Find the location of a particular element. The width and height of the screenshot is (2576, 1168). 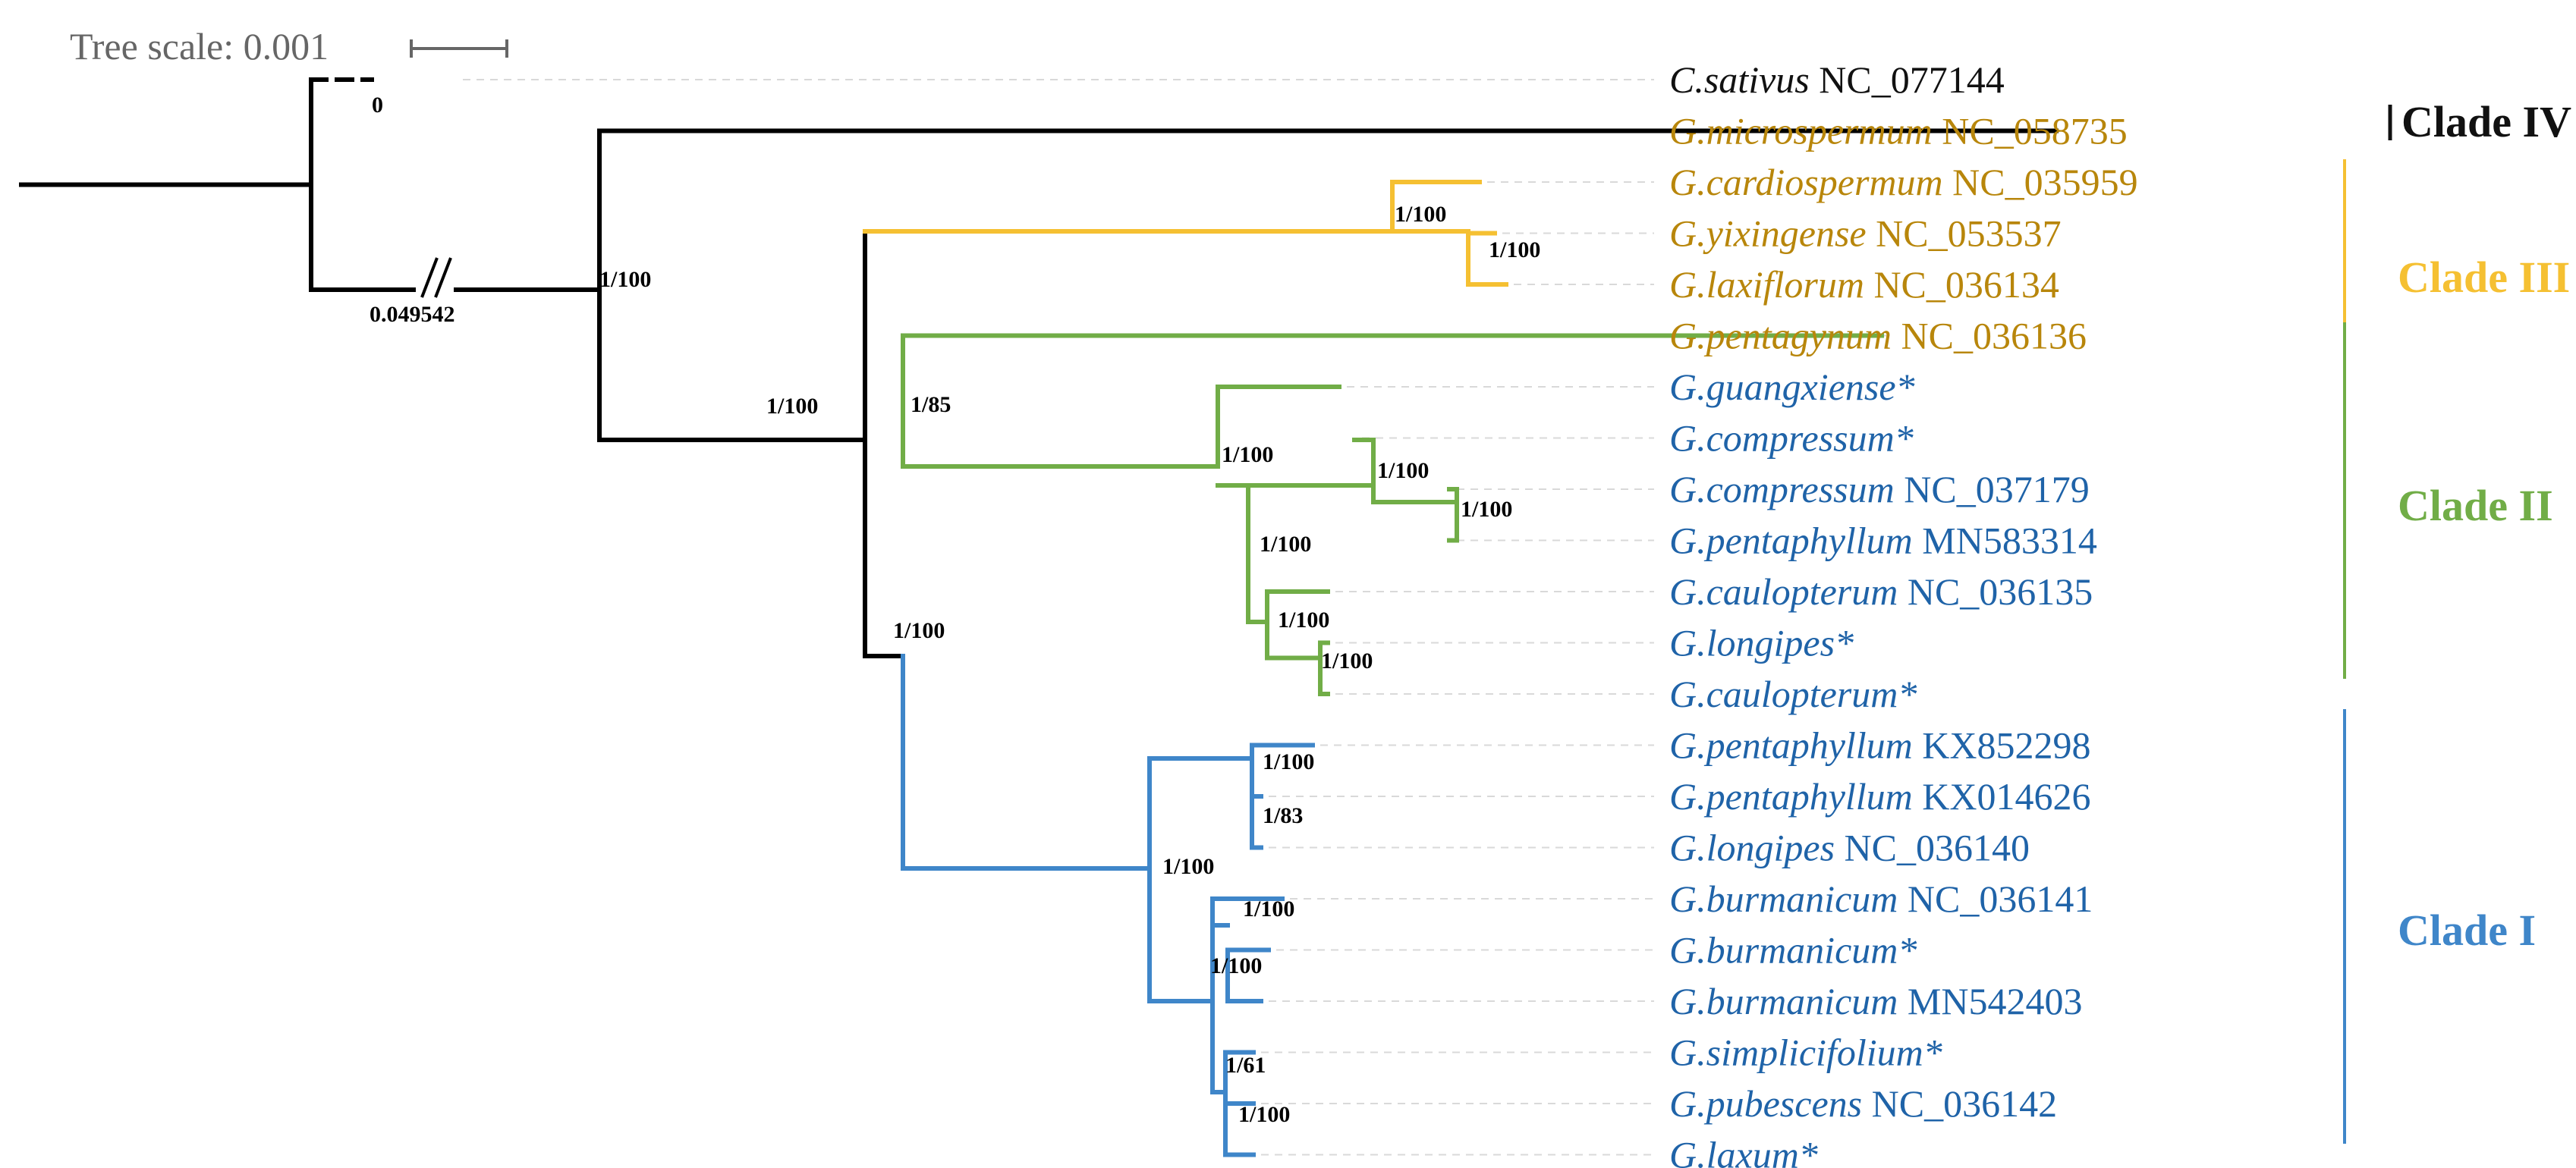

taxon-species: G.simplicifolium* is located at coordinates (1805, 1052).